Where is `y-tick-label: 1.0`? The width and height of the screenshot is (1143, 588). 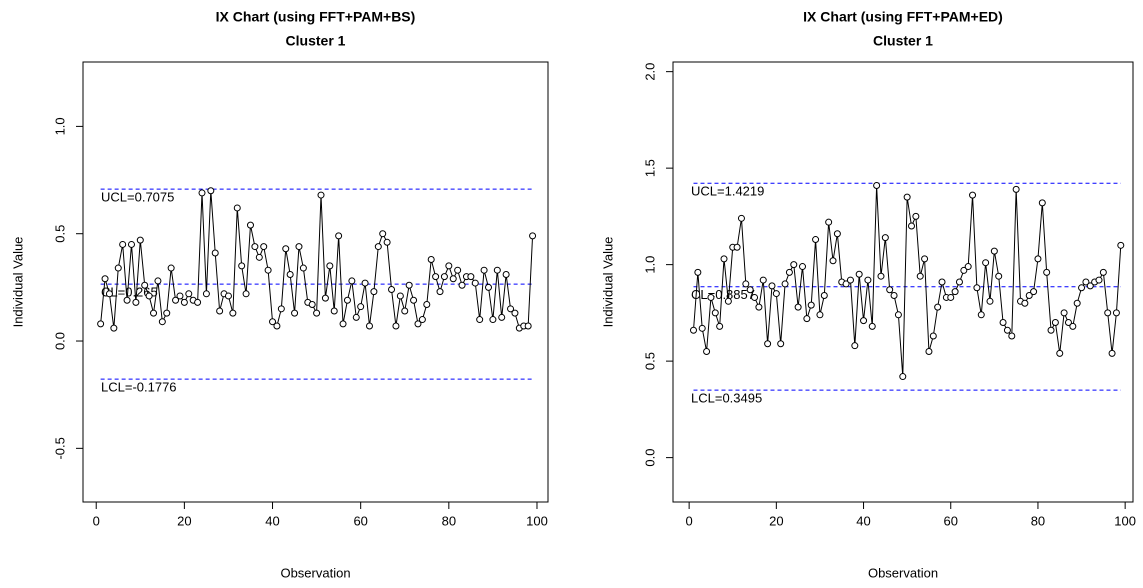
y-tick-label: 1.0 is located at coordinates (649, 265).